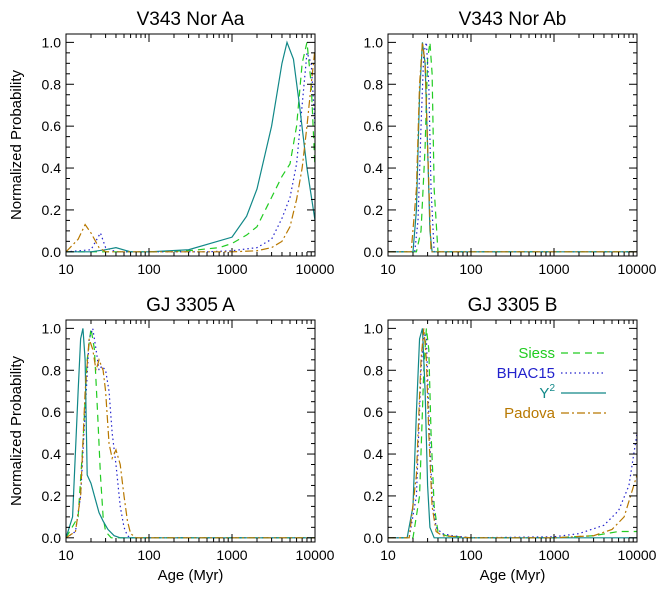  What do you see at coordinates (544, 393) in the screenshot?
I see `legend-label-text: Y` at bounding box center [544, 393].